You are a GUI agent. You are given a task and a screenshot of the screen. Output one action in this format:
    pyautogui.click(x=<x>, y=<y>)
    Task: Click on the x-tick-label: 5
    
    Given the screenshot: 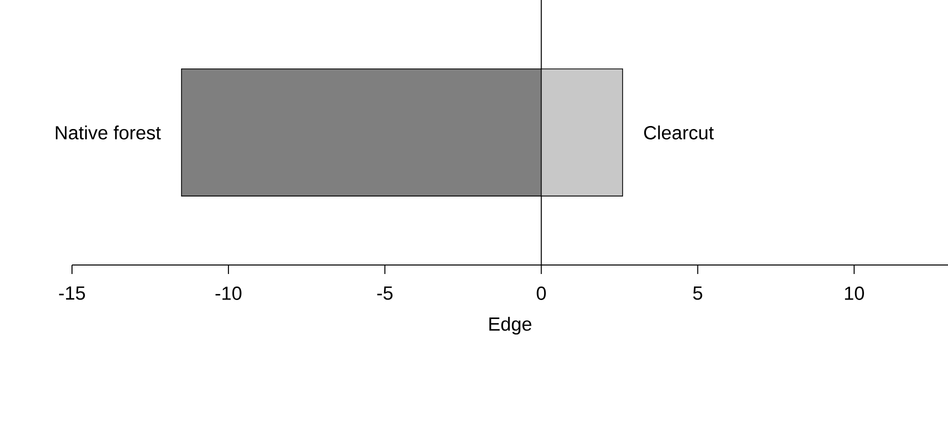 What is the action you would take?
    pyautogui.click(x=697, y=293)
    